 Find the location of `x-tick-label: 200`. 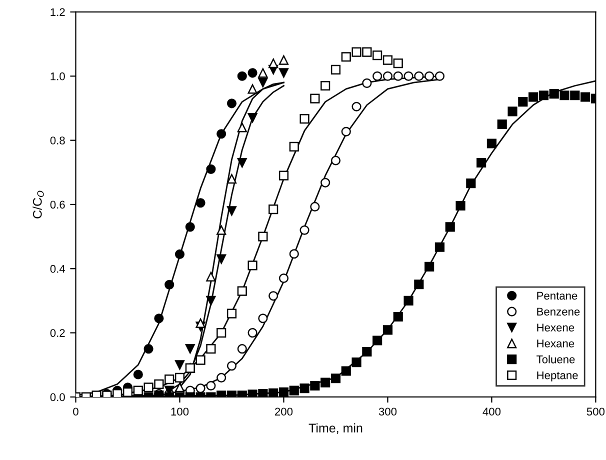

x-tick-label: 200 is located at coordinates (284, 412).